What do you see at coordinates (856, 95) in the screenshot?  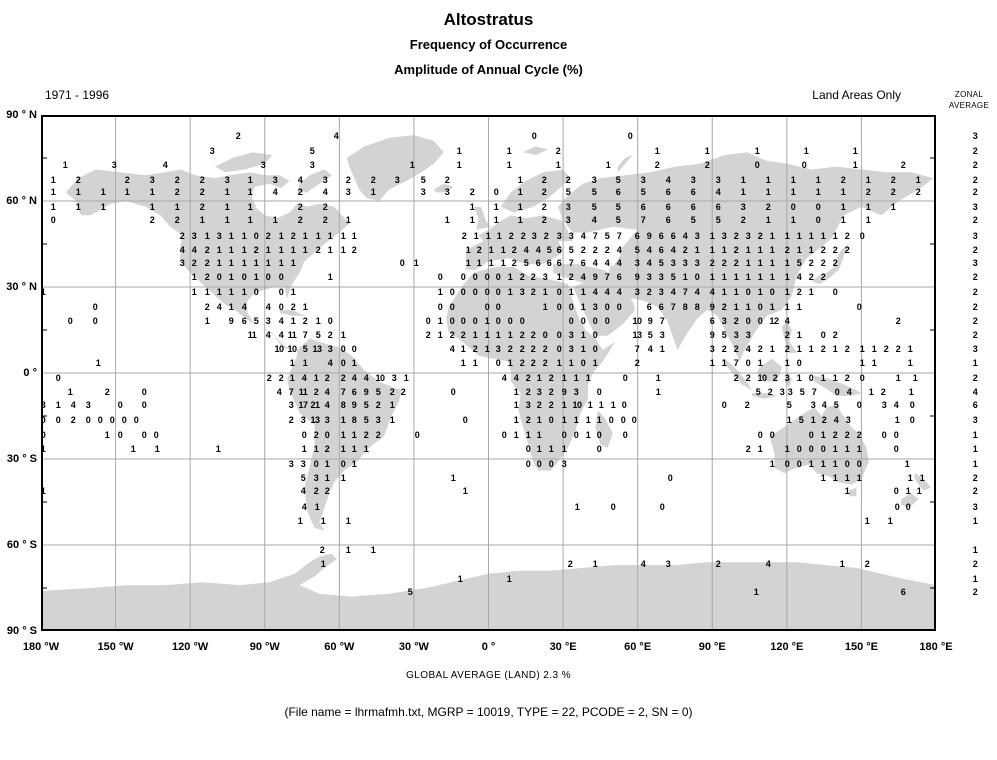 I see `coverage-label: Land Areas Only` at bounding box center [856, 95].